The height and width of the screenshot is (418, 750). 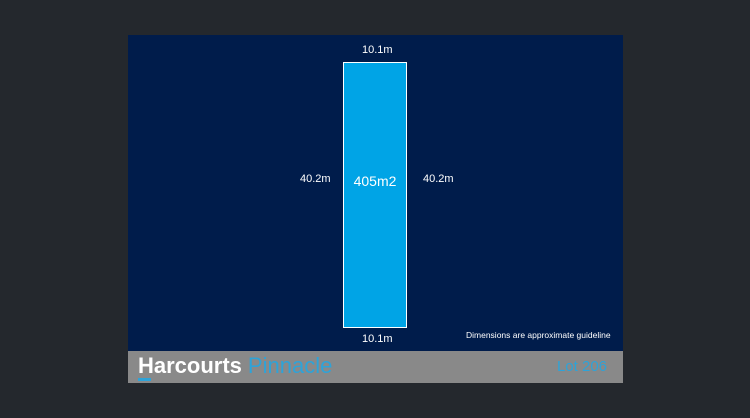 What do you see at coordinates (538, 335) in the screenshot?
I see `disclaimer: Dimensions are approximate guideline` at bounding box center [538, 335].